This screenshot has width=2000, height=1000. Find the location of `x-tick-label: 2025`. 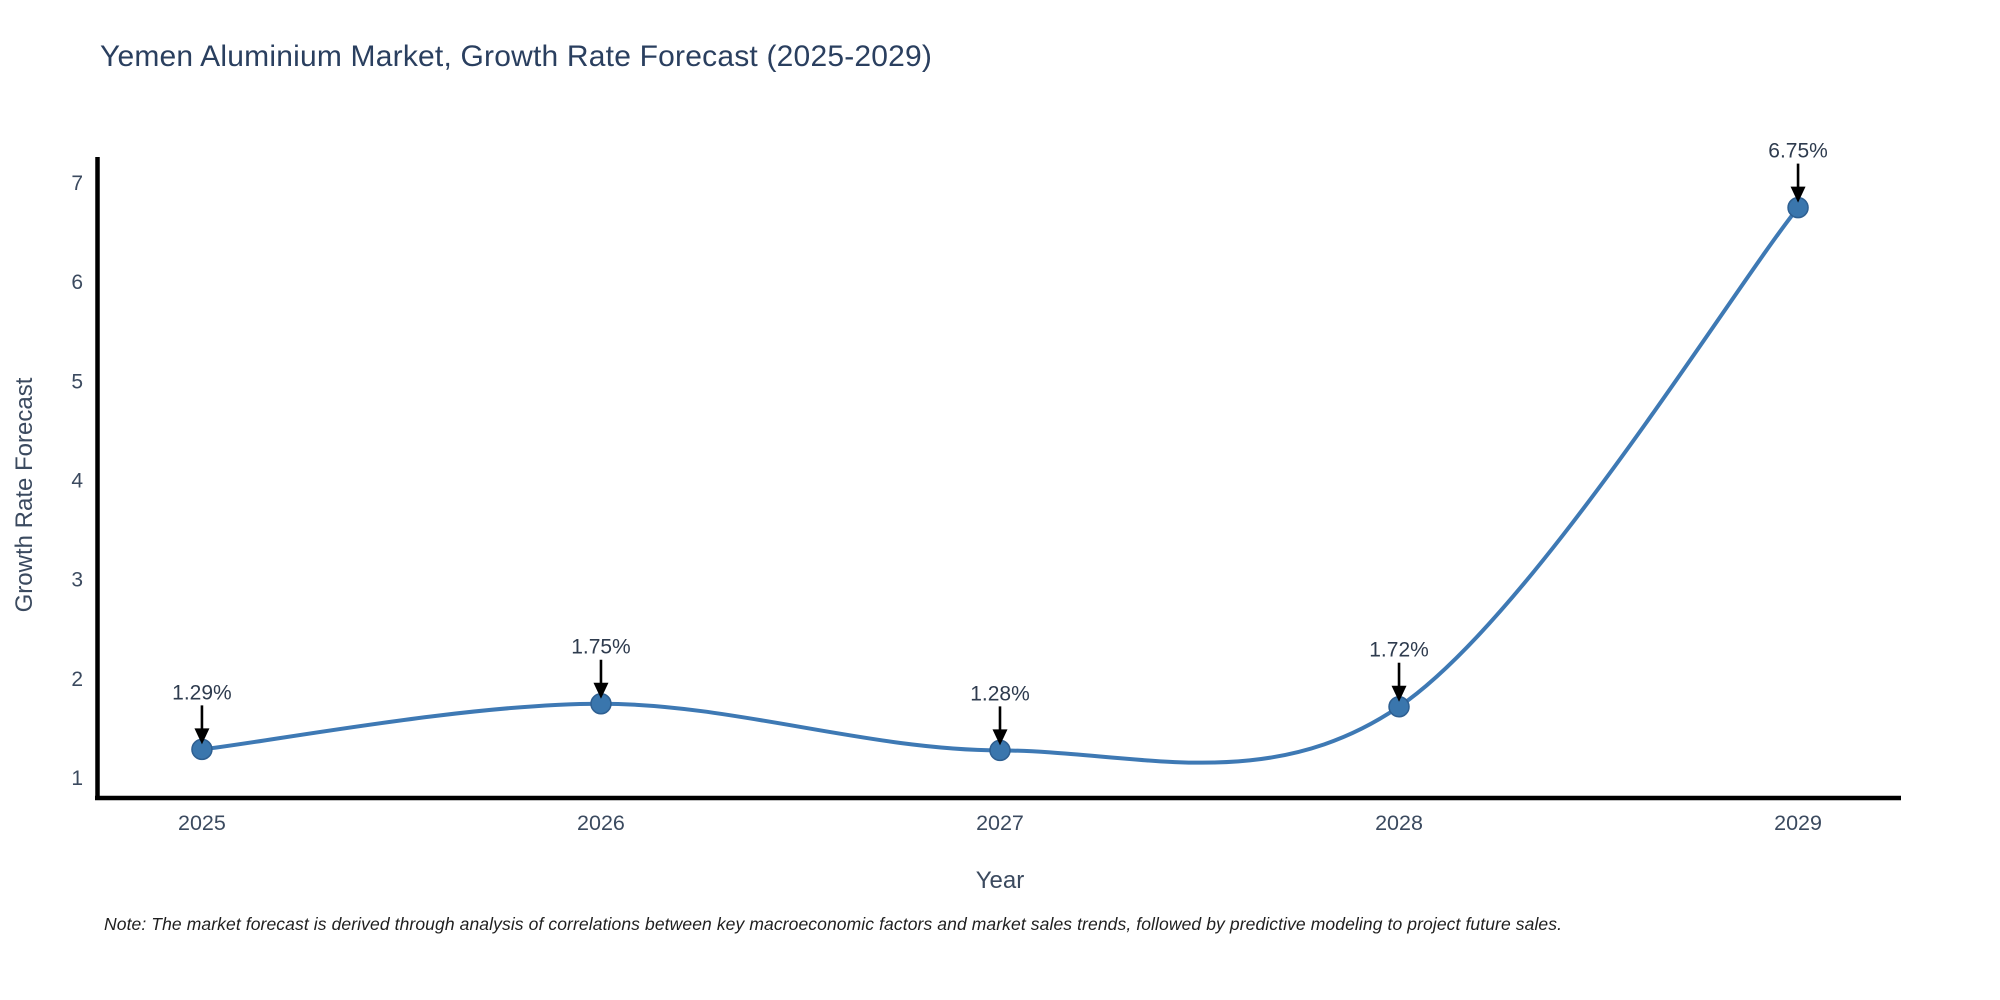

x-tick-label: 2025 is located at coordinates (202, 823).